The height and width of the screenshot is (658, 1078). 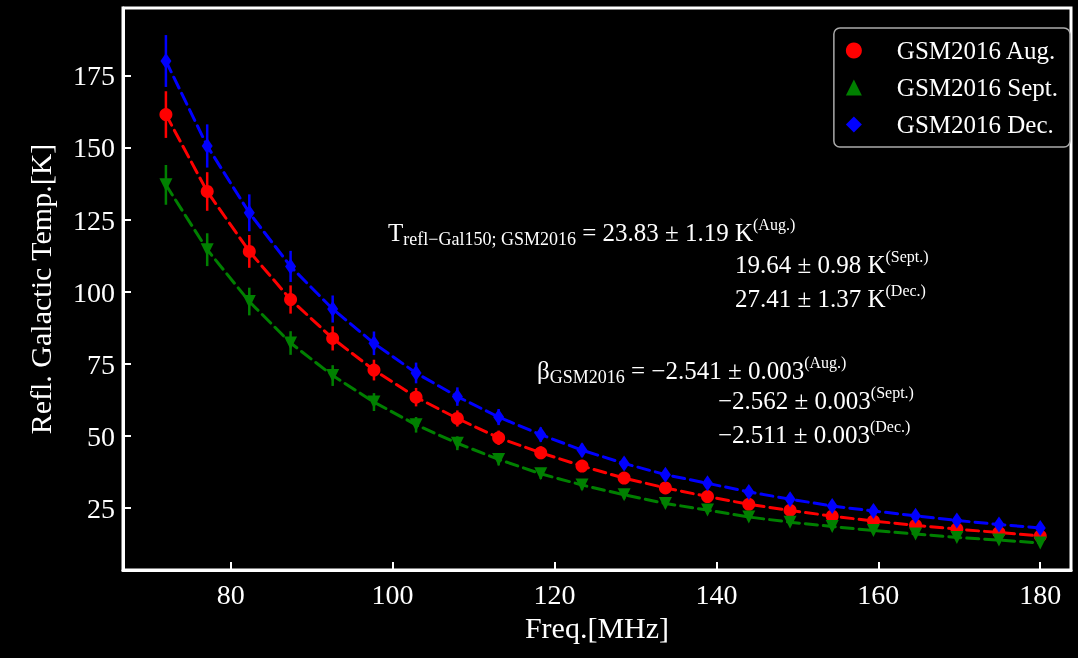 What do you see at coordinates (975, 124) in the screenshot?
I see `legend-label: GSM2016 Dec.` at bounding box center [975, 124].